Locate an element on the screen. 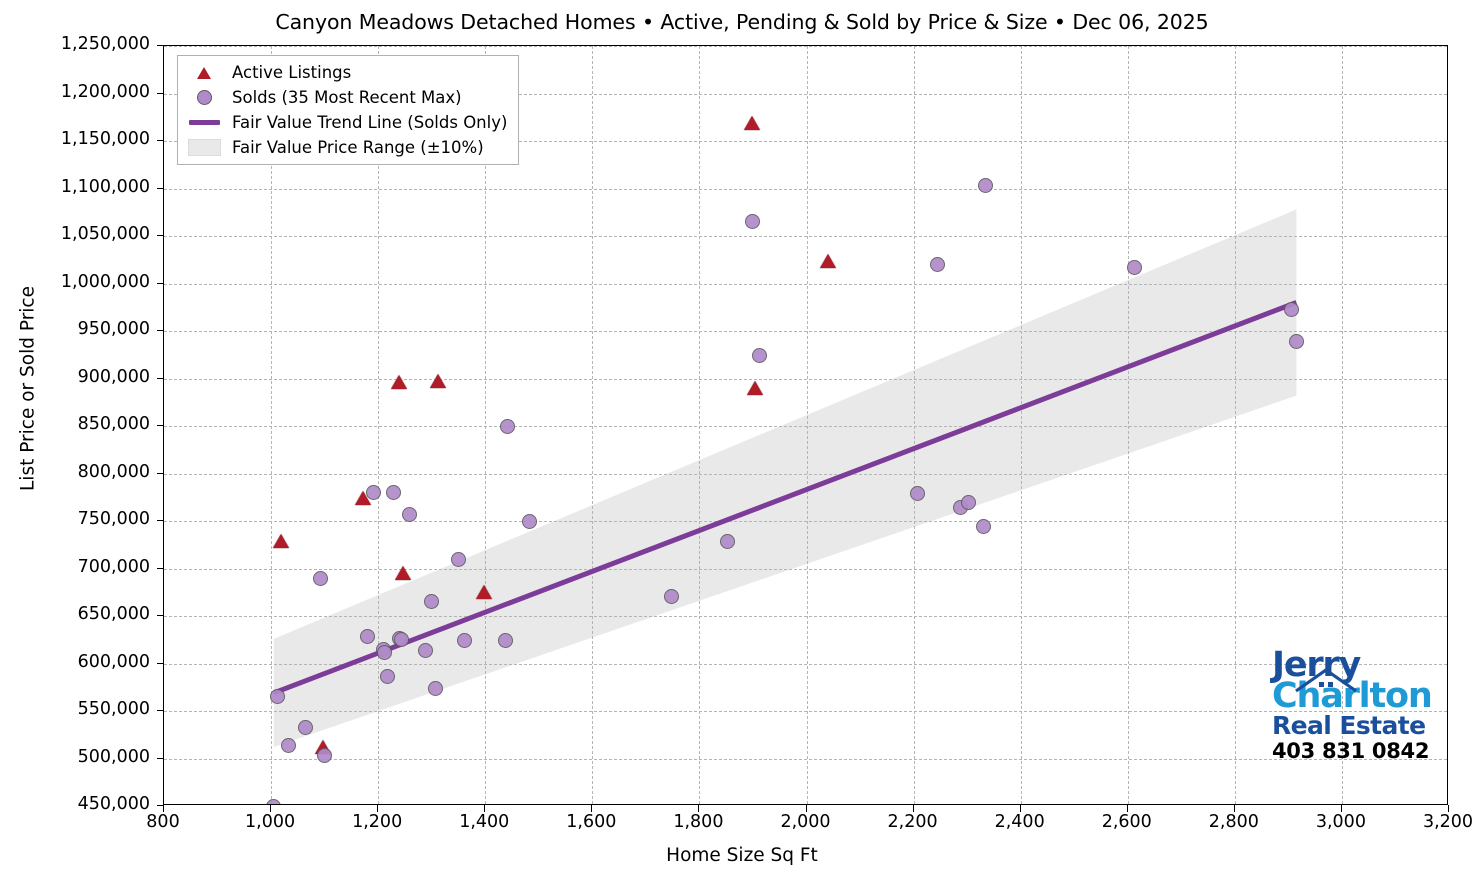  legend-label: Solds (35 Most Recent Max) is located at coordinates (347, 97).